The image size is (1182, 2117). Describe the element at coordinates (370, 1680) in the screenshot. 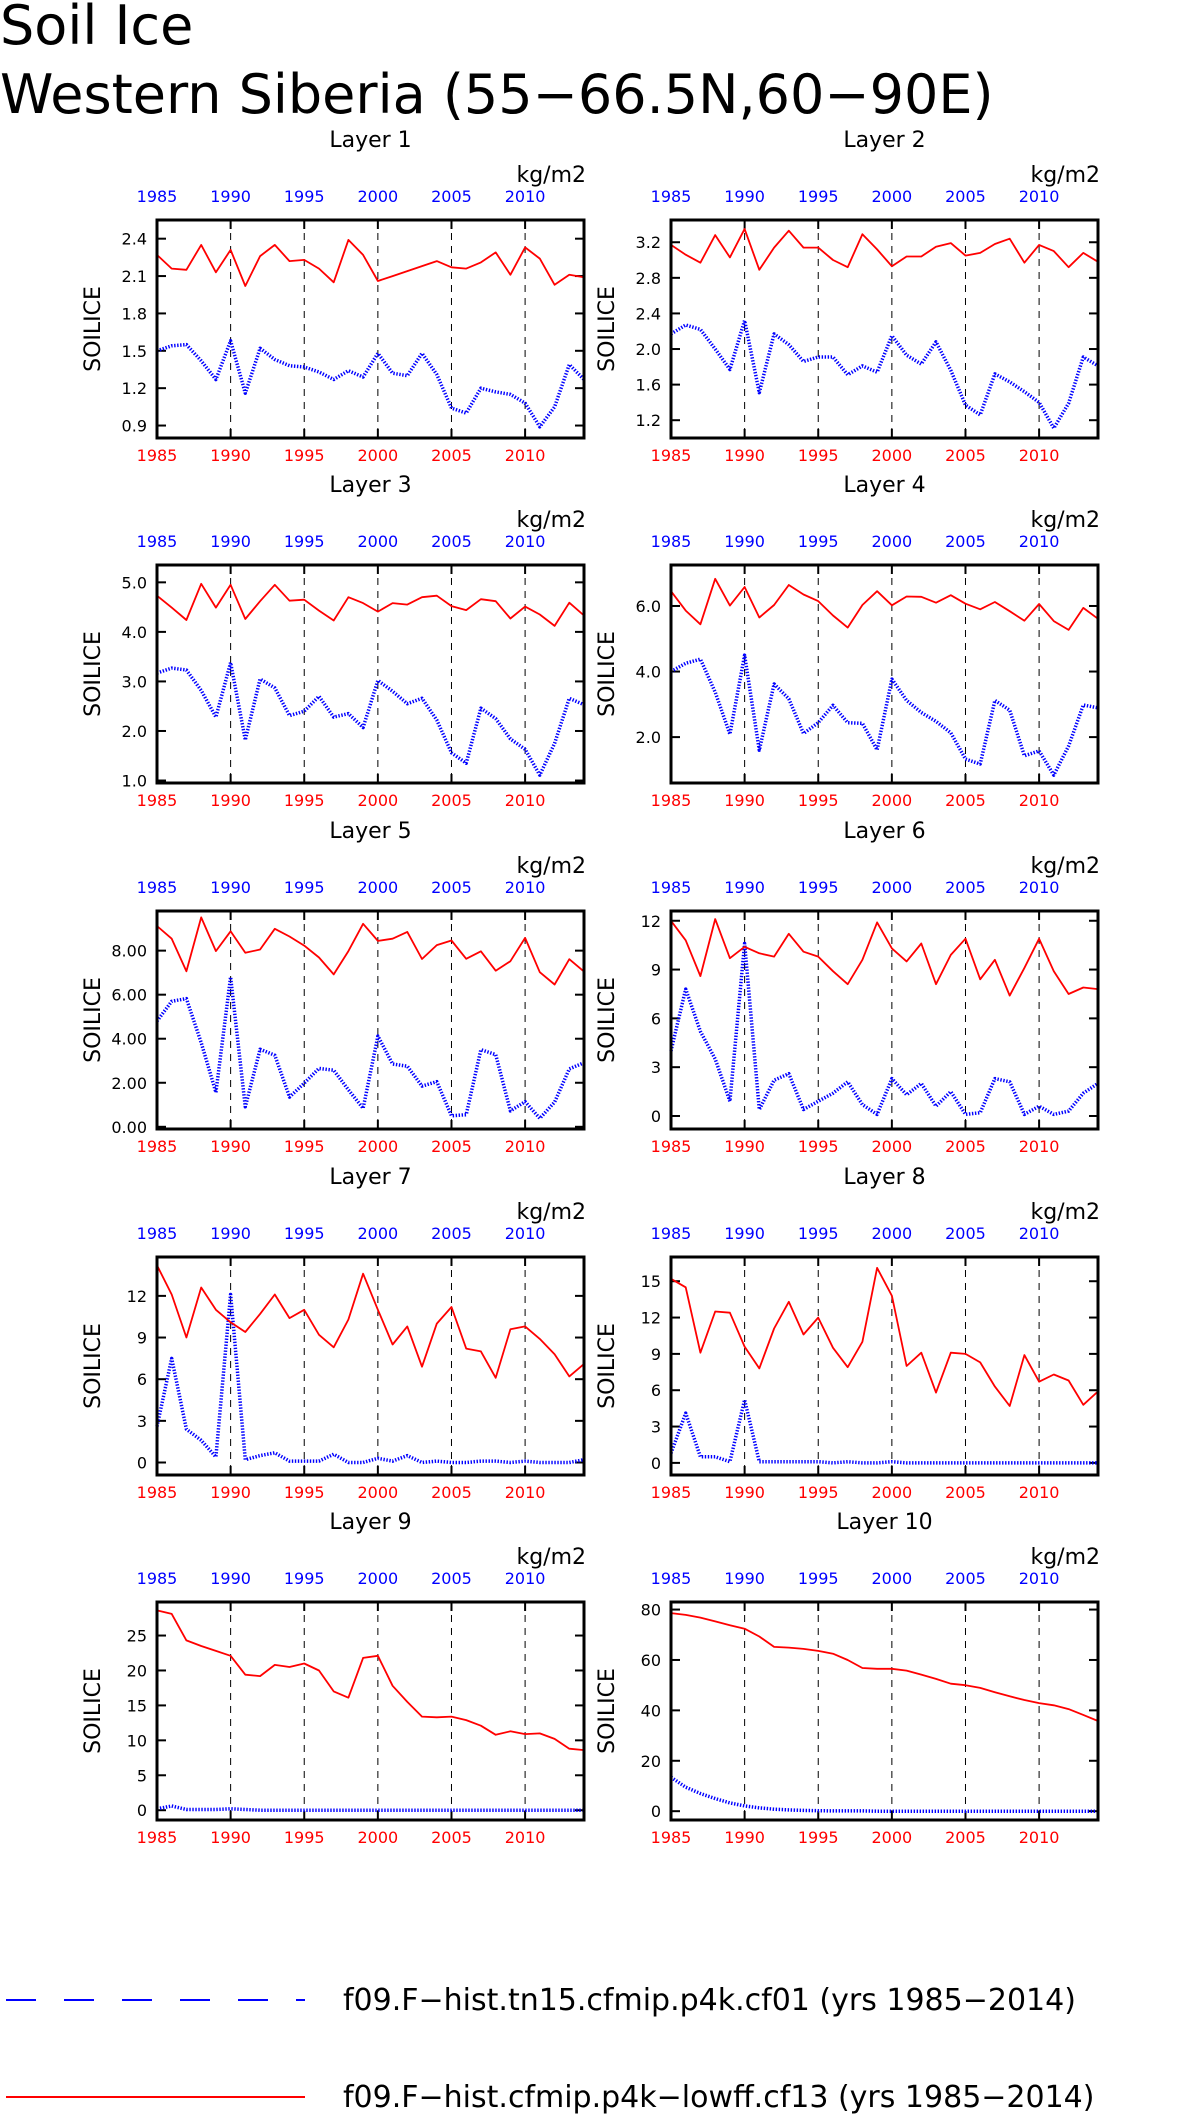

I see `series-line-red` at that location.